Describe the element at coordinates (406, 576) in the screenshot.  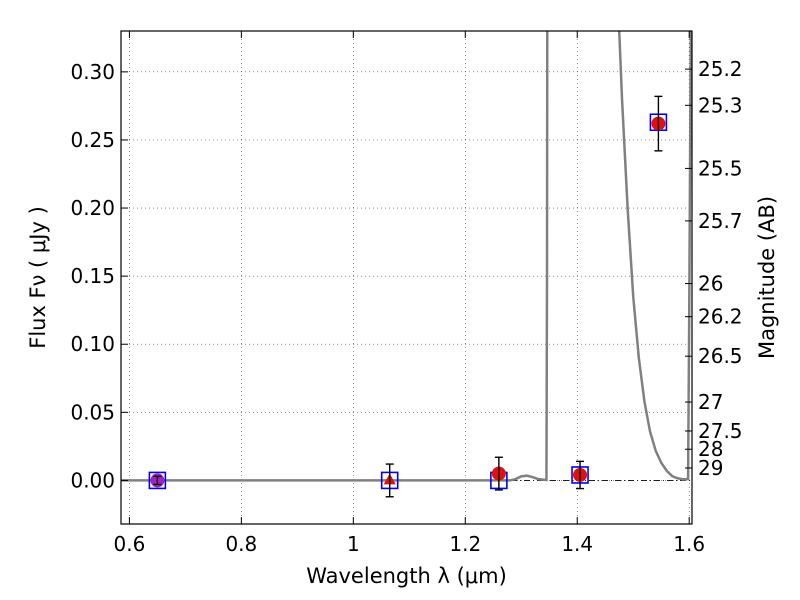
I see `x-axis-label: Wavelength λ (μm)` at that location.